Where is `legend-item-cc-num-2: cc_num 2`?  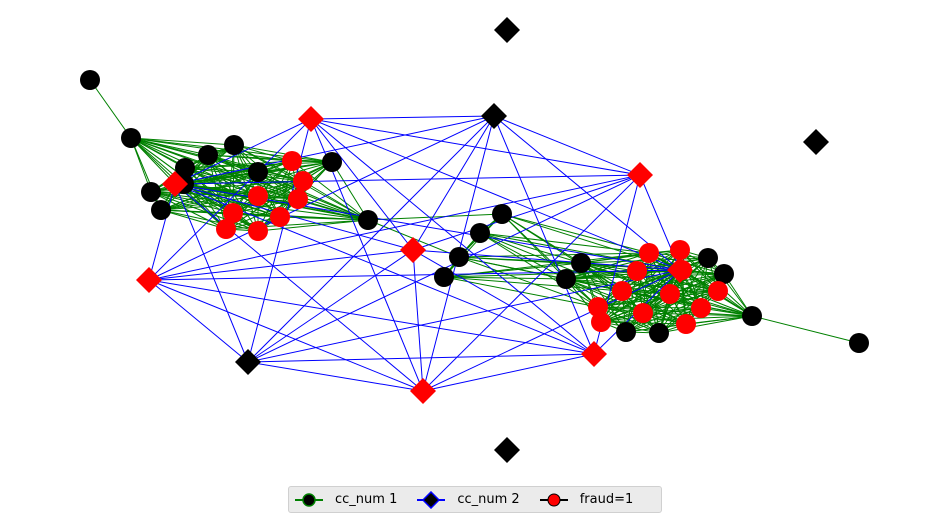 legend-item-cc-num-2: cc_num 2 is located at coordinates (467, 499).